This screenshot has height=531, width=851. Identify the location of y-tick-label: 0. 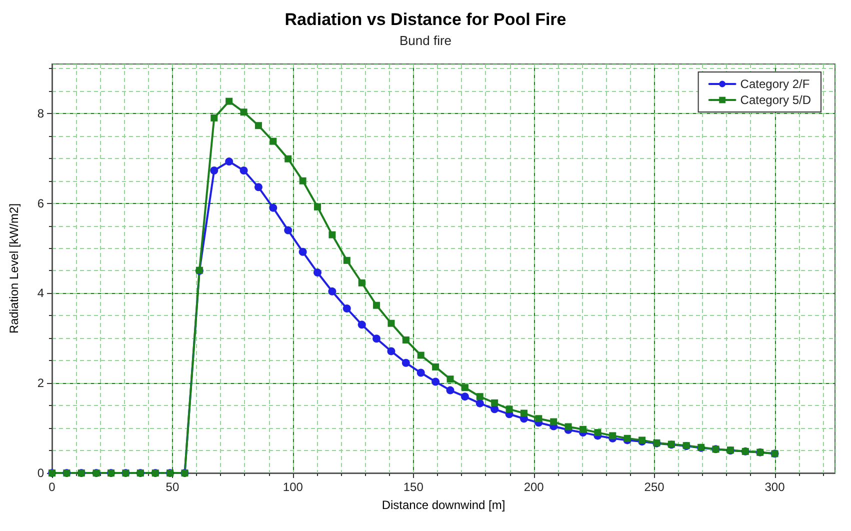
(40, 473).